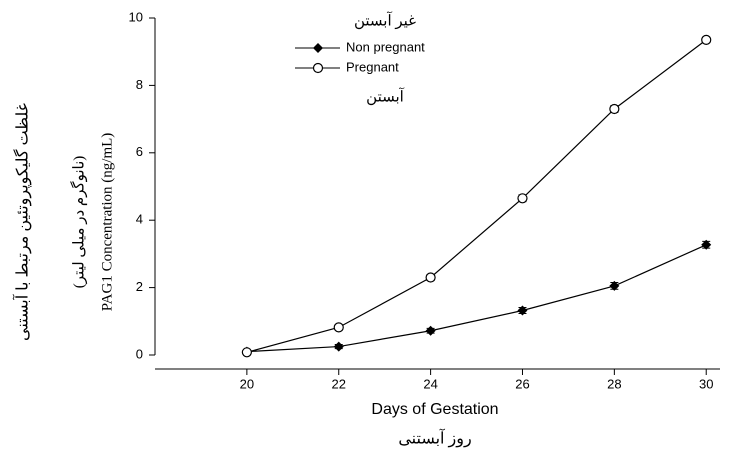  What do you see at coordinates (430, 383) in the screenshot?
I see `x-tick-label: 24` at bounding box center [430, 383].